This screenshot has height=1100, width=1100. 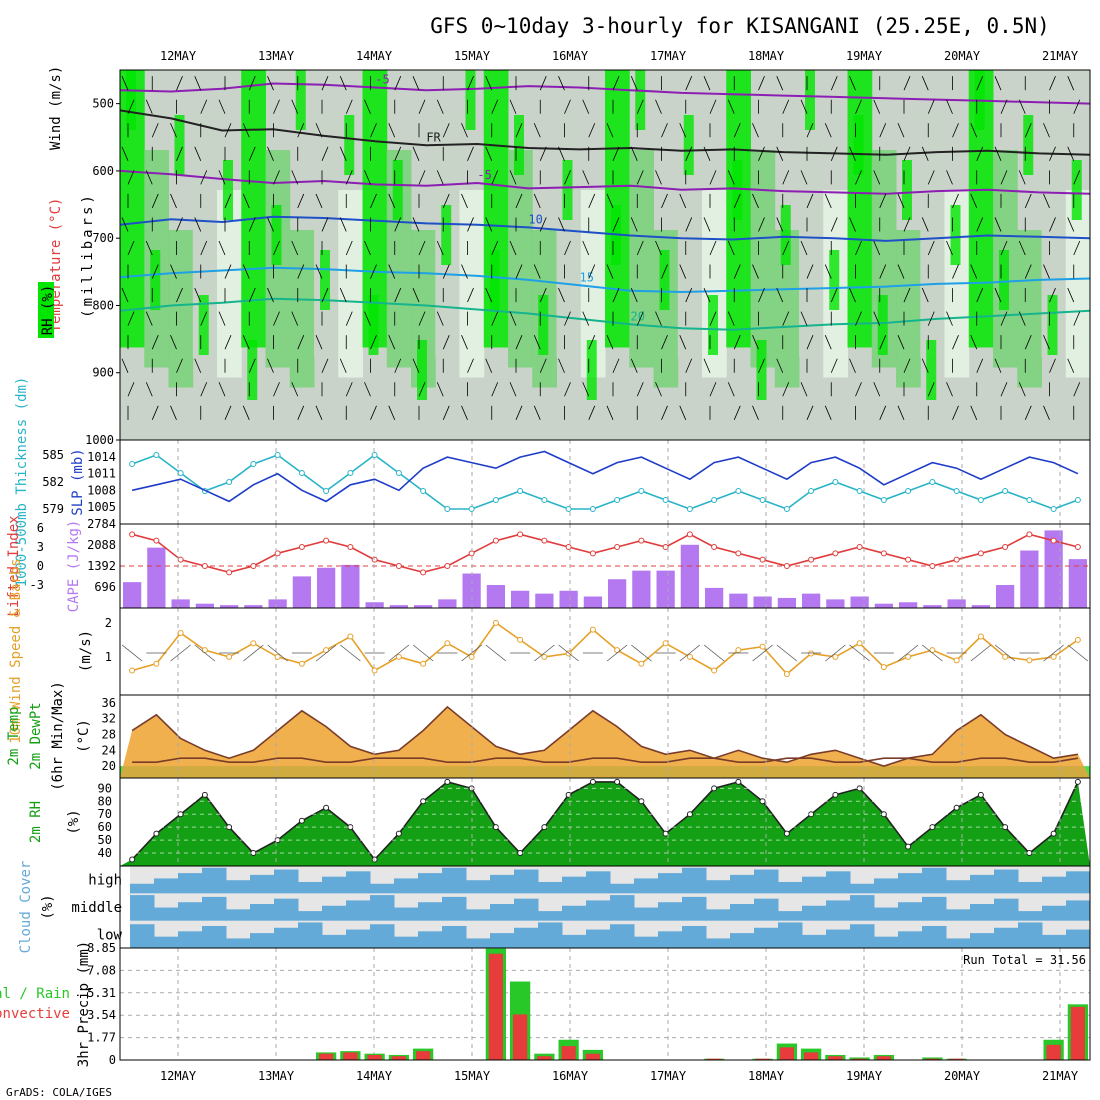 I want to click on cape-tick-label: 2784, so click(x=101, y=524).